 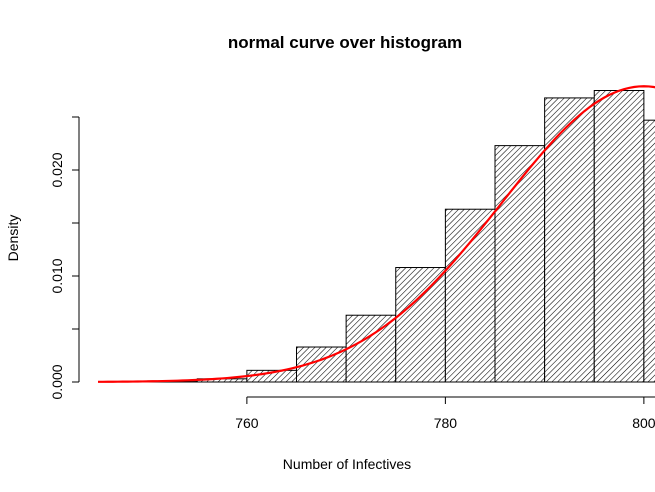 I want to click on x-tick-label-780: 780, so click(x=446, y=423).